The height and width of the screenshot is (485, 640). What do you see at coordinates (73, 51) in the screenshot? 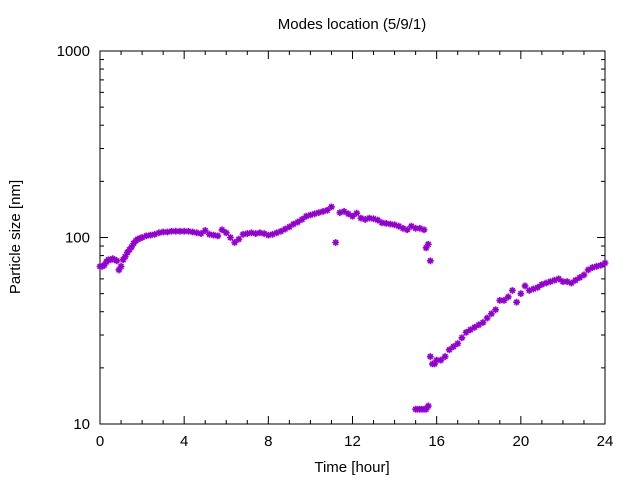
I see `y-tick-label: 1000` at bounding box center [73, 51].